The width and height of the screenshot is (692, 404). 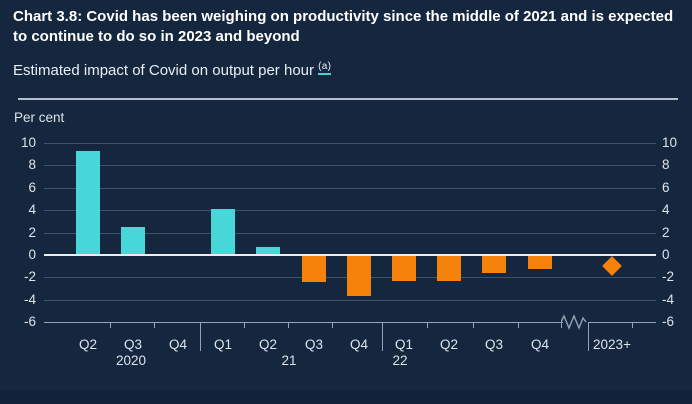 What do you see at coordinates (314, 268) in the screenshot?
I see `bar-2021-q3` at bounding box center [314, 268].